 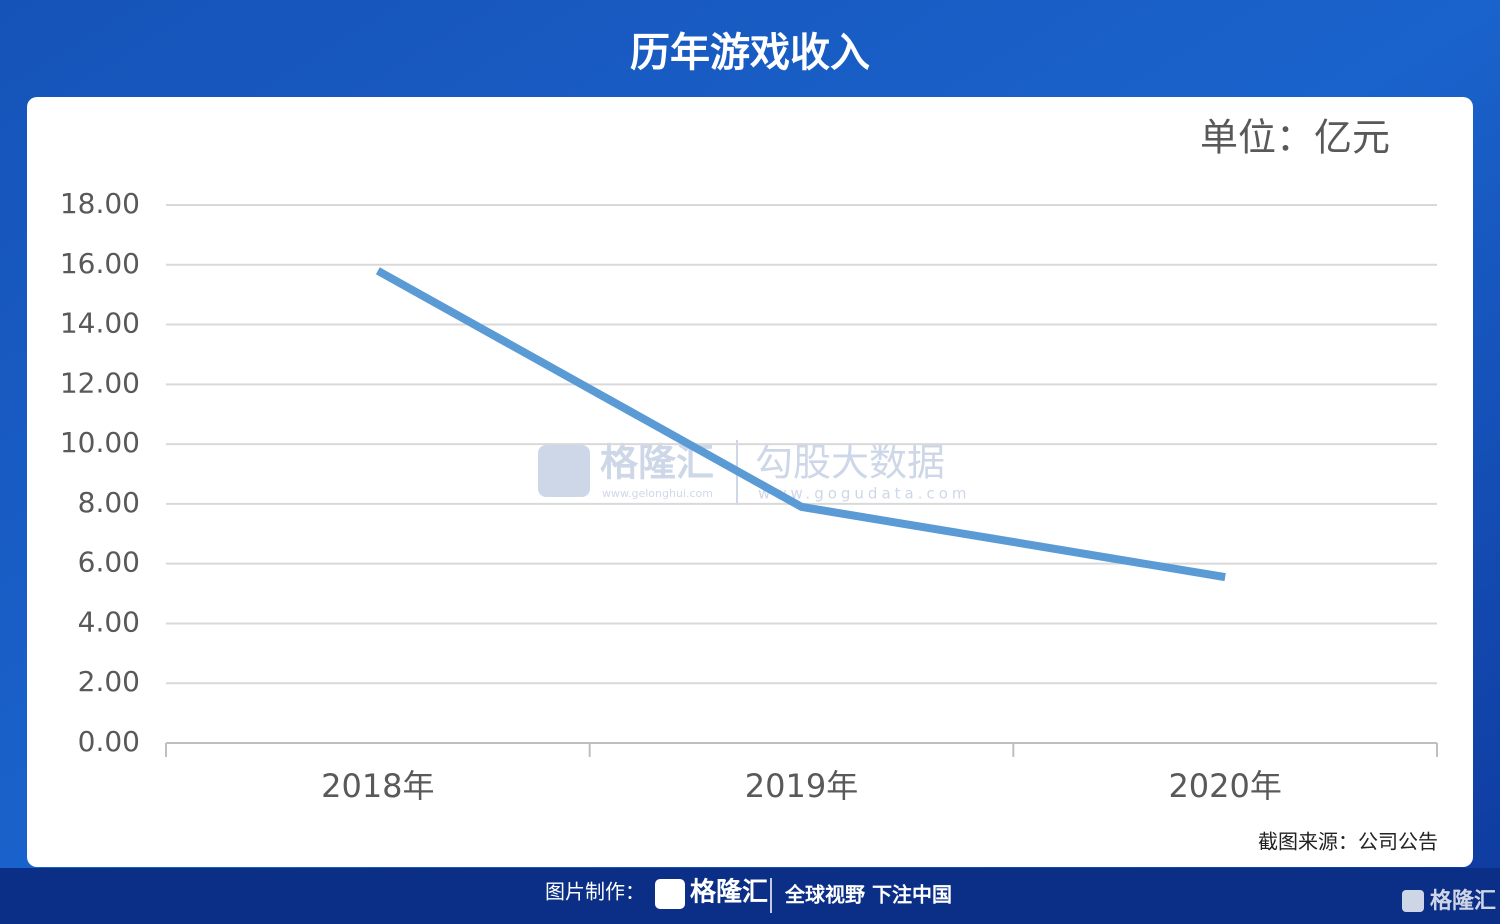 What do you see at coordinates (868, 895) in the screenshot?
I see `footer-slogan: 全球视野 下注中国` at bounding box center [868, 895].